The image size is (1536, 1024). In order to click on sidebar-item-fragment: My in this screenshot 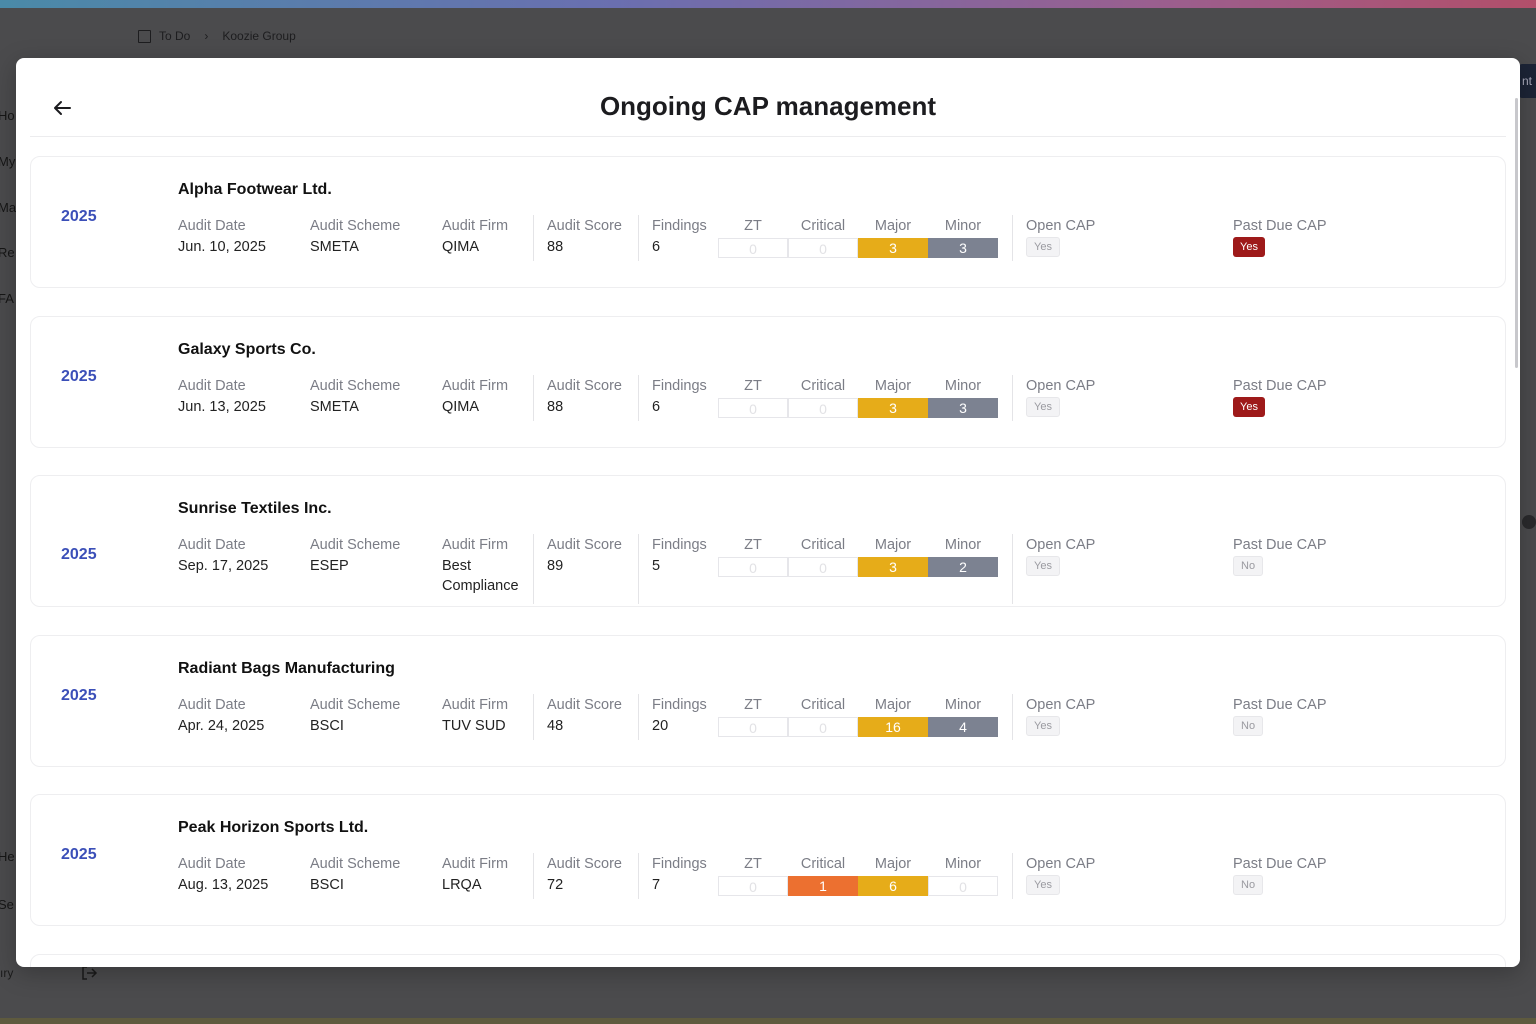, I will do `click(8, 161)`.